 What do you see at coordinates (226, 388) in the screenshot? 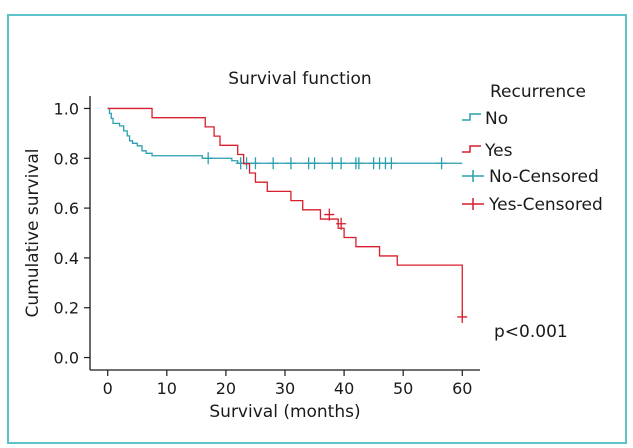
I see `x-tick-label: 20` at bounding box center [226, 388].